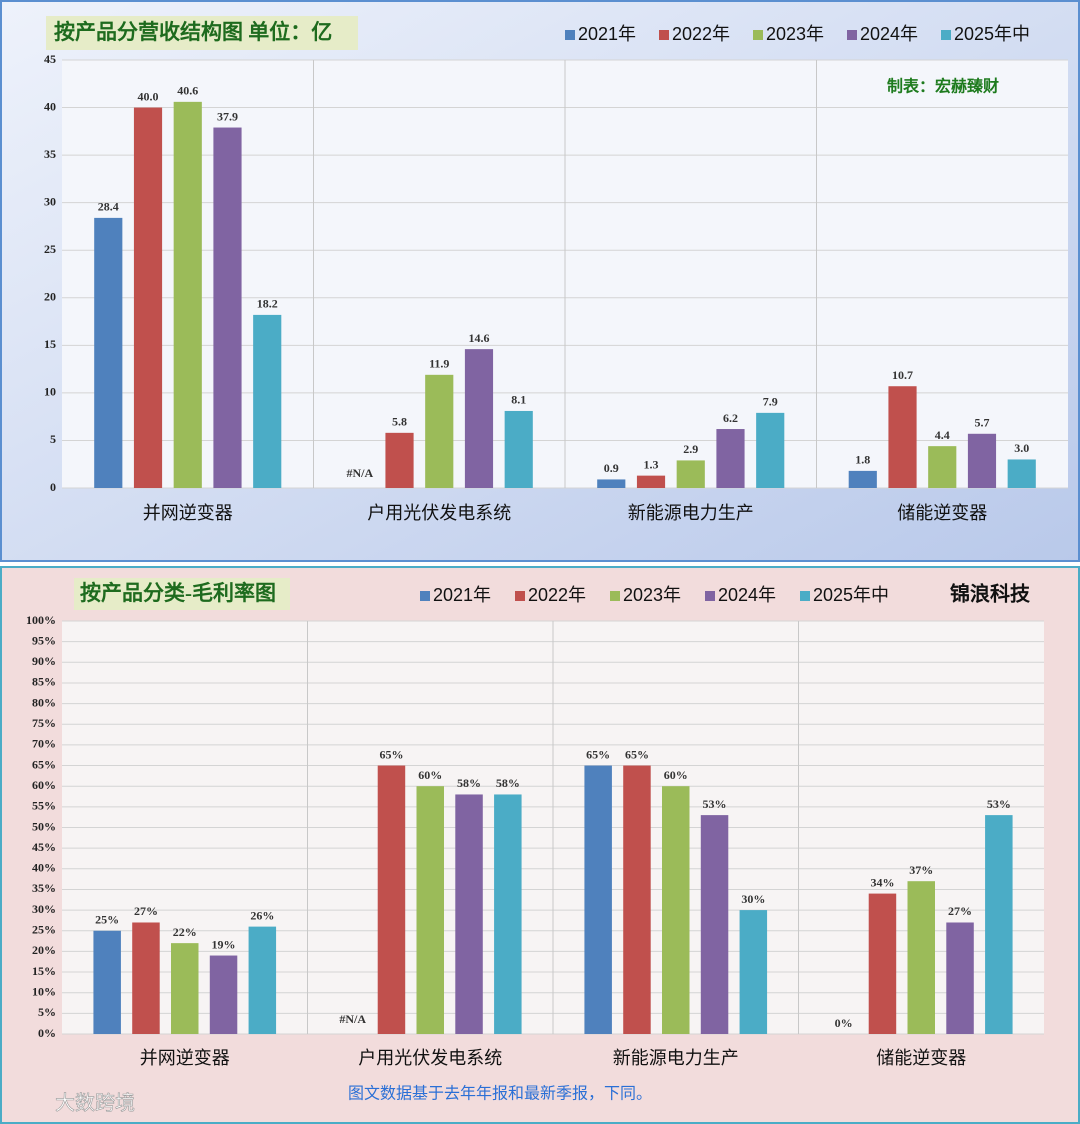  I want to click on y-tick-label: 0, so click(53, 487).